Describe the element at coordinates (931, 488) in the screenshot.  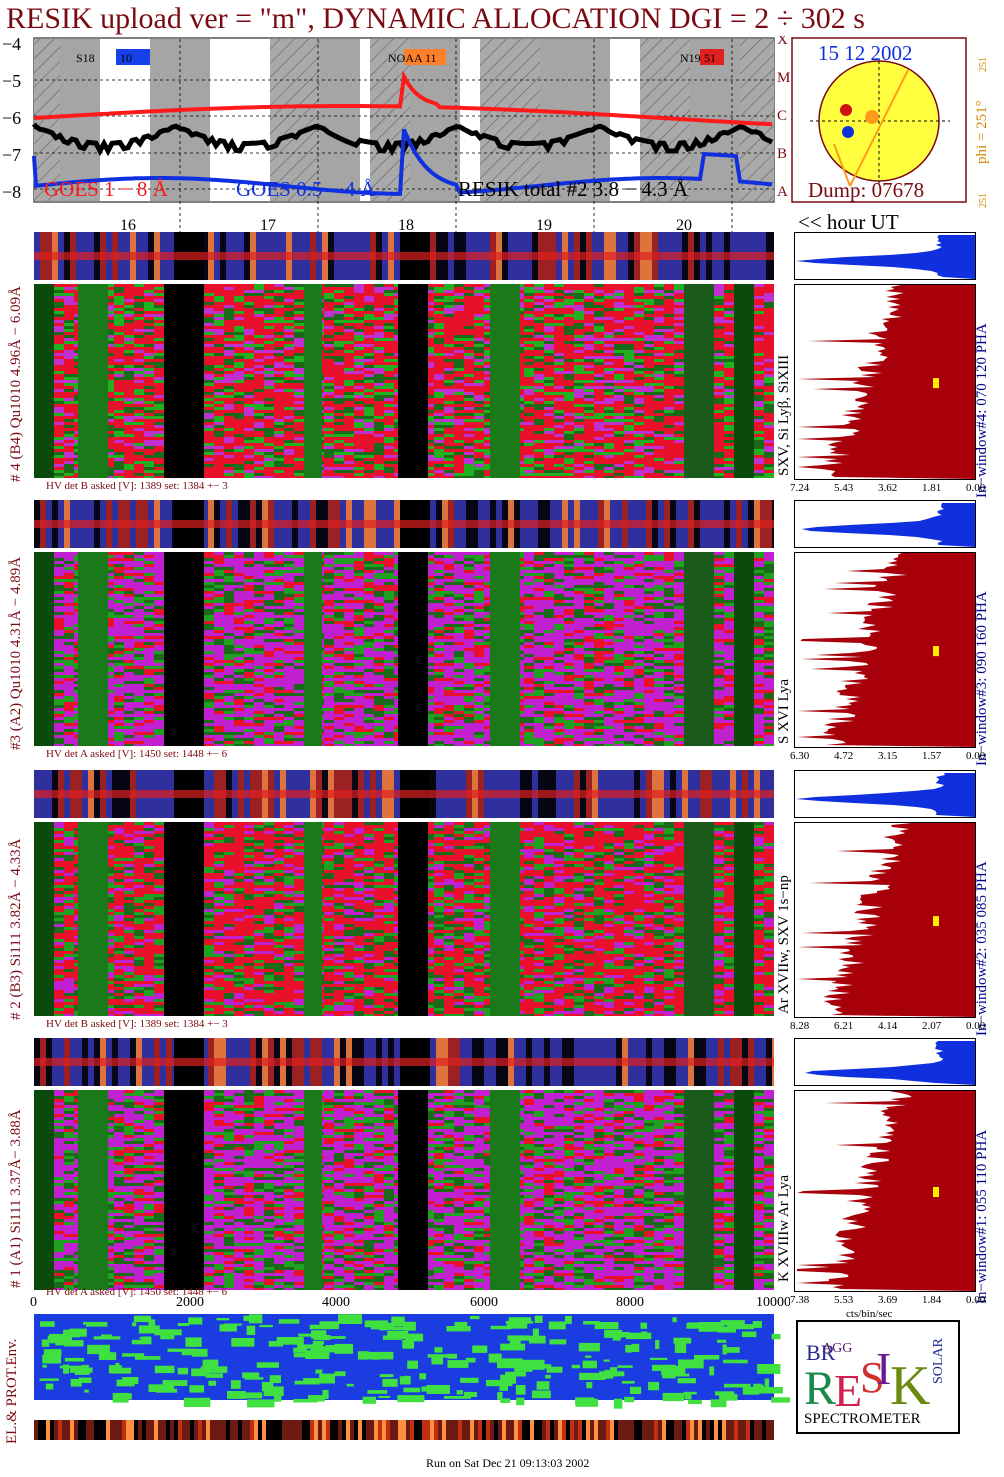
I see `histogram-xtick: 1.81` at that location.